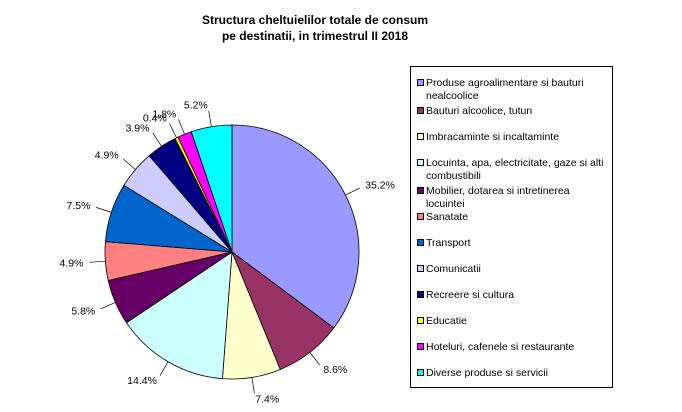  What do you see at coordinates (196, 105) in the screenshot?
I see `data-label: 5.2%` at bounding box center [196, 105].